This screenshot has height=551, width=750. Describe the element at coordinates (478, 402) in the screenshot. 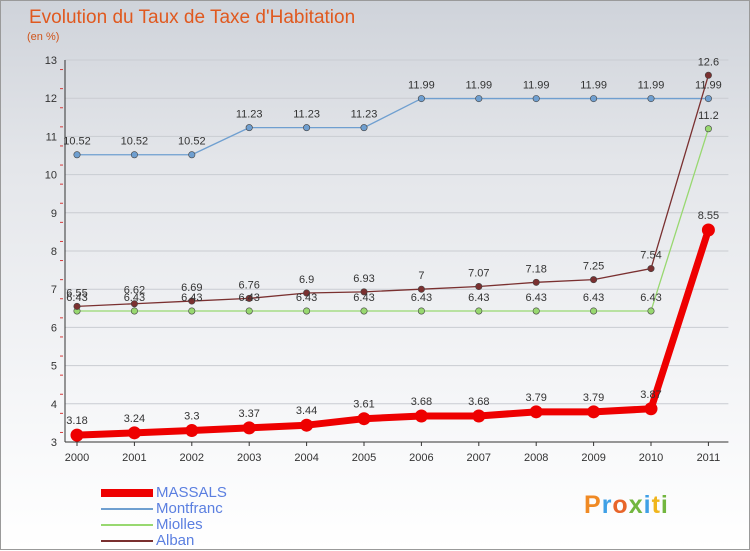

I see `data-label-massals-2007: 3.68` at that location.